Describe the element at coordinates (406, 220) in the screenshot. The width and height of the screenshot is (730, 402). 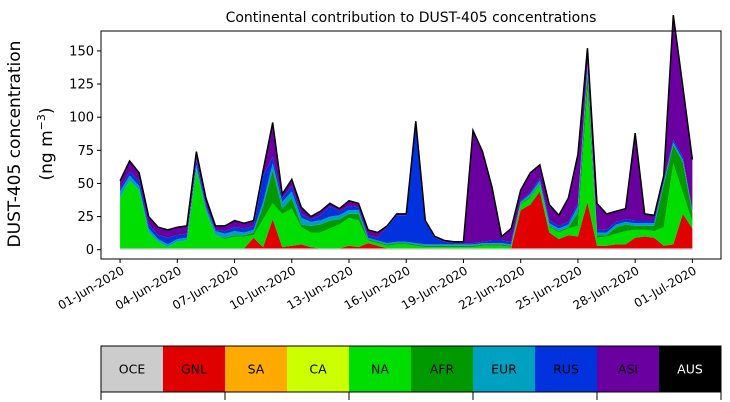
I see `area-gnl` at that location.